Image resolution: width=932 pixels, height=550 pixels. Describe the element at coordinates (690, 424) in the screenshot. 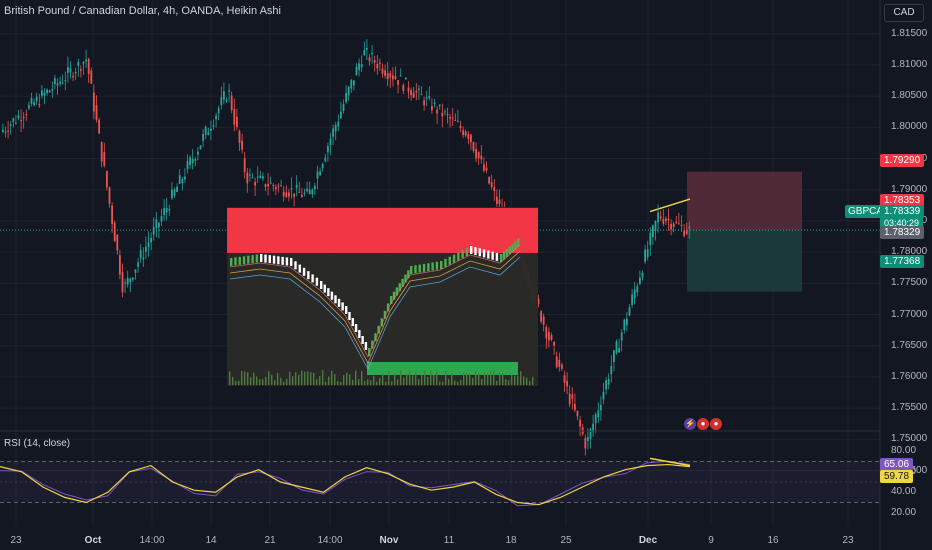

I see `lightning-icon: ⚡` at that location.